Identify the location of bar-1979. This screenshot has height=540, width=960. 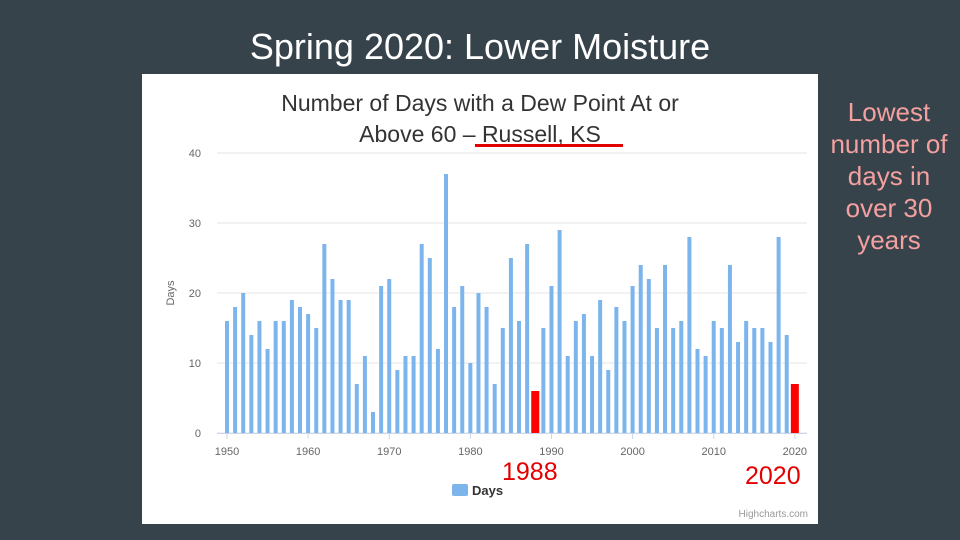
(462, 359).